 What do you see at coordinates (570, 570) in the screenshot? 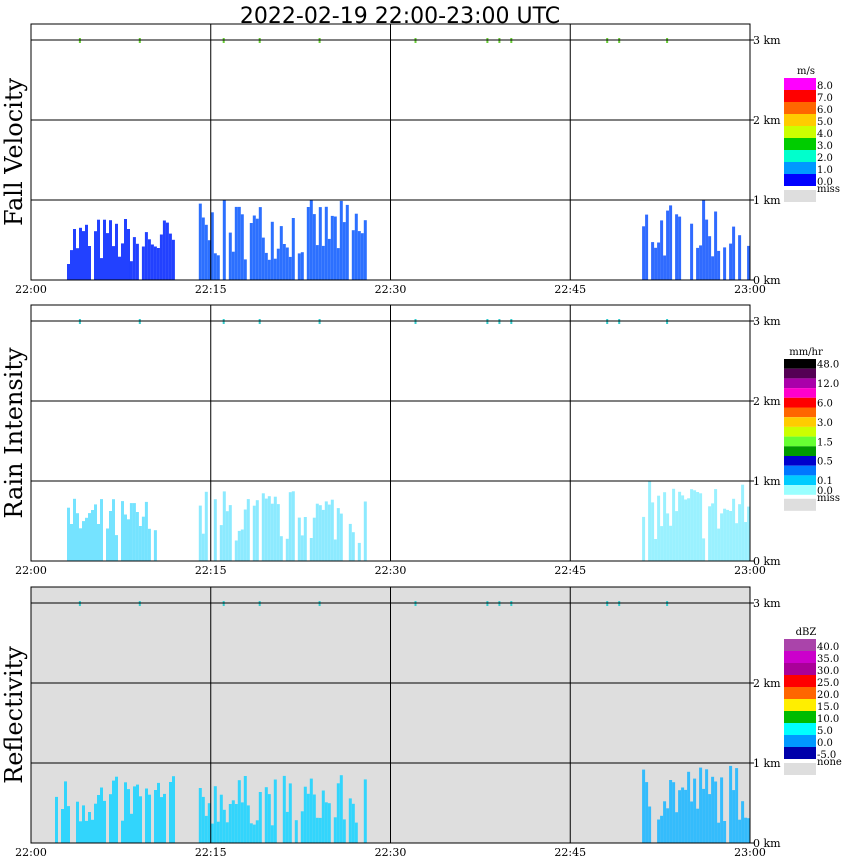
I see `time-tick-label: 22:45` at bounding box center [570, 570].